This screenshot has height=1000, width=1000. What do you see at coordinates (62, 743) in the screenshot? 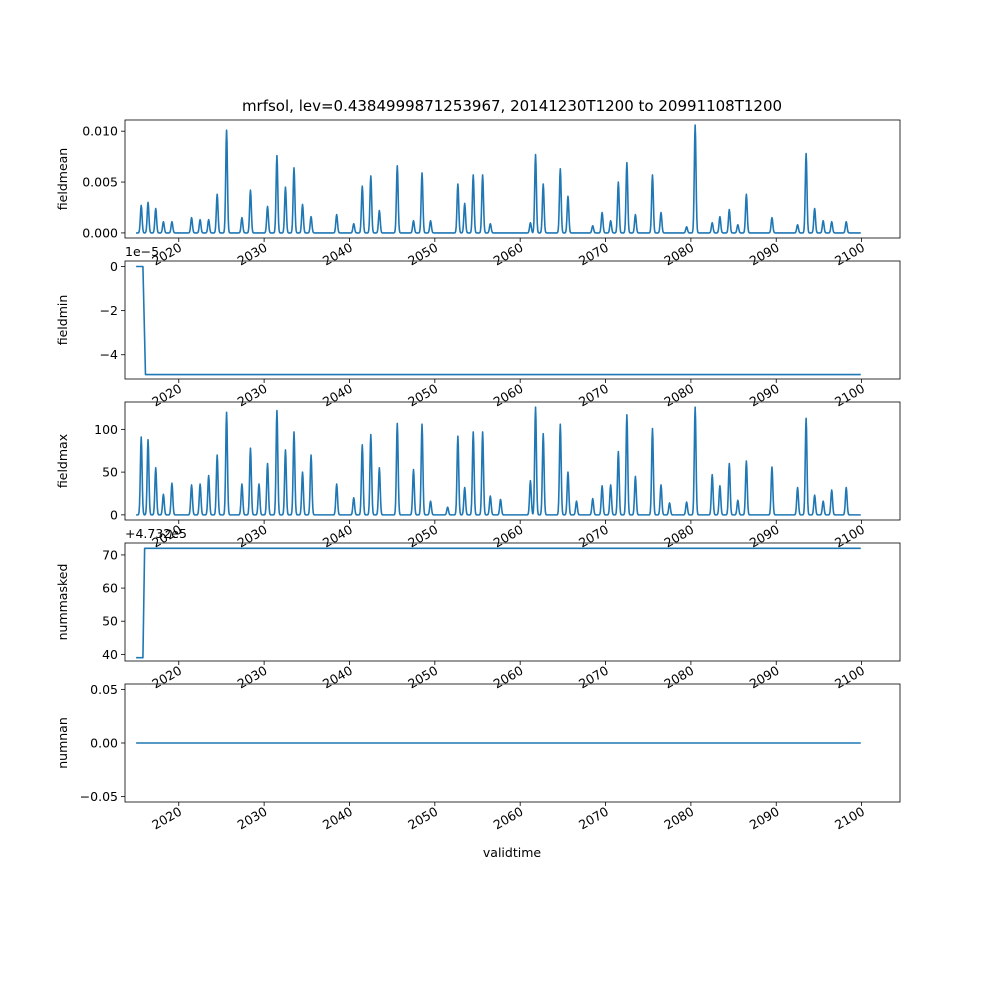
I see `y-axis-label: numnan` at bounding box center [62, 743].